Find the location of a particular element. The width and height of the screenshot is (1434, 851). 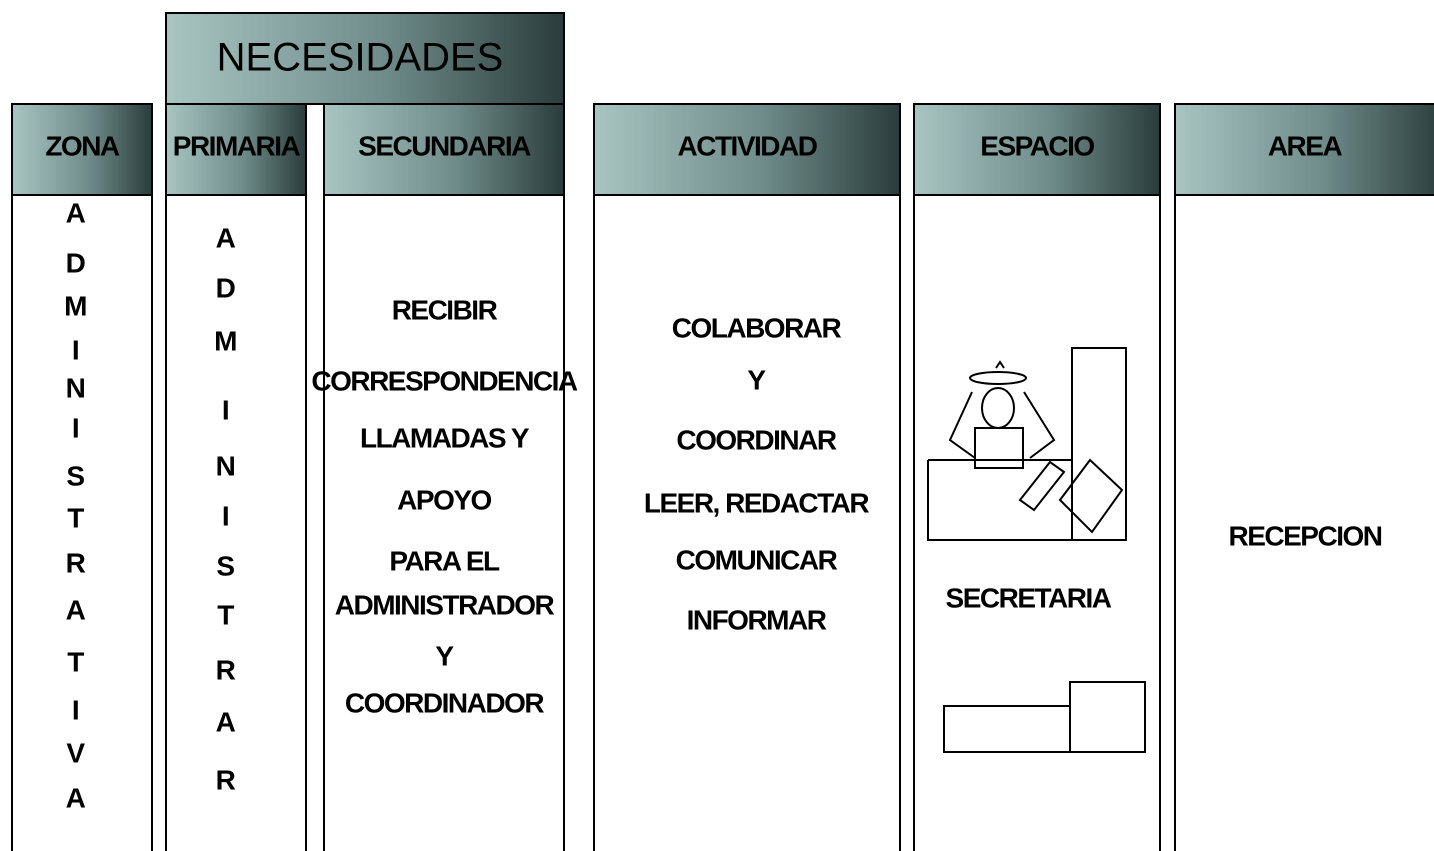

vertical-letter: V is located at coordinates (75, 752).